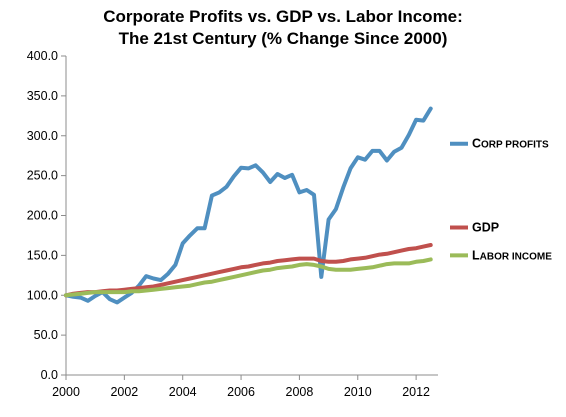 This screenshot has width=566, height=417. Describe the element at coordinates (241, 392) in the screenshot. I see `x-tick-label: 2006` at that location.